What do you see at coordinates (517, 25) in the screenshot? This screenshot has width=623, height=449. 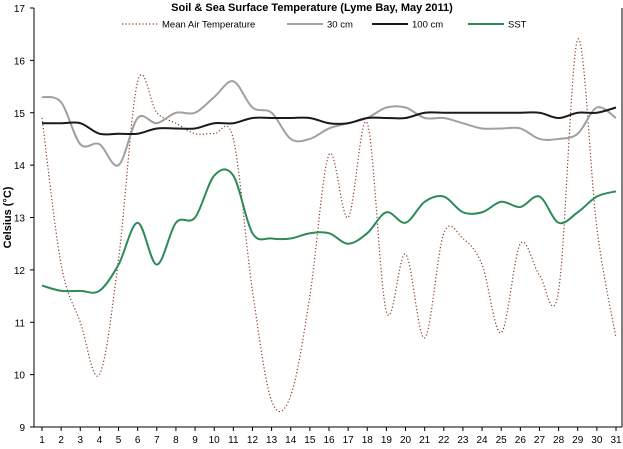 I see `legend-label: SST` at bounding box center [517, 25].